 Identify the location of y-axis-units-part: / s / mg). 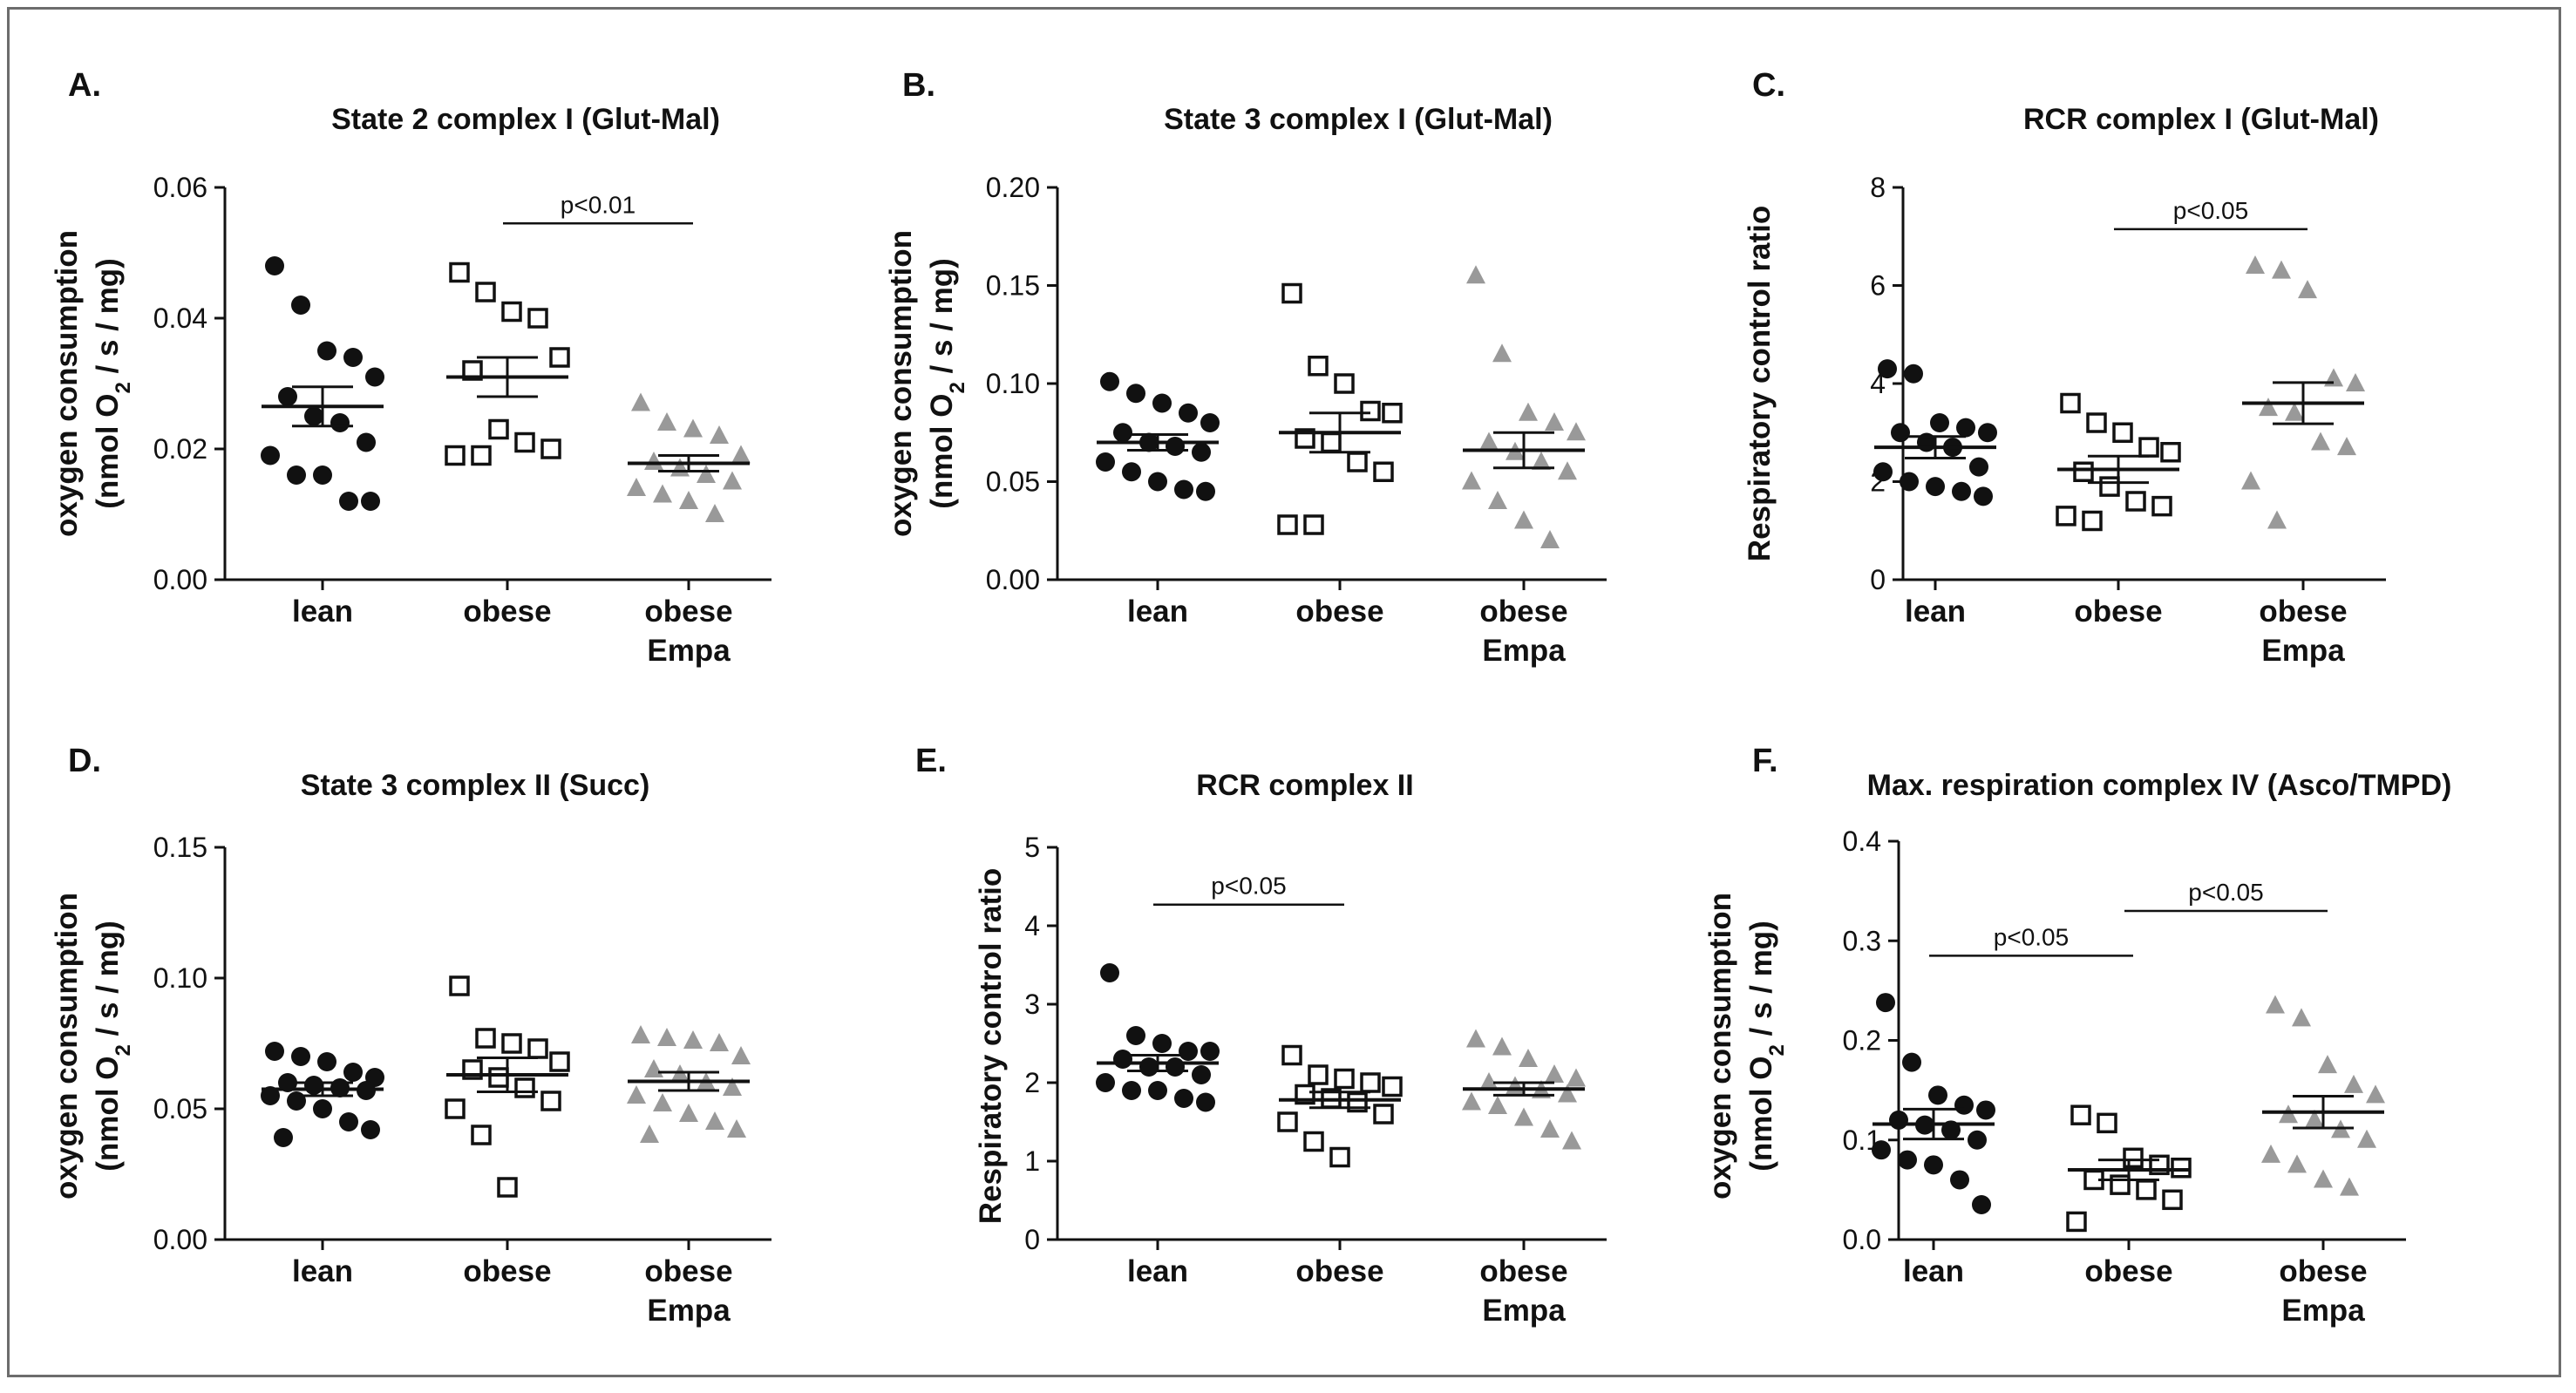
(1761, 982).